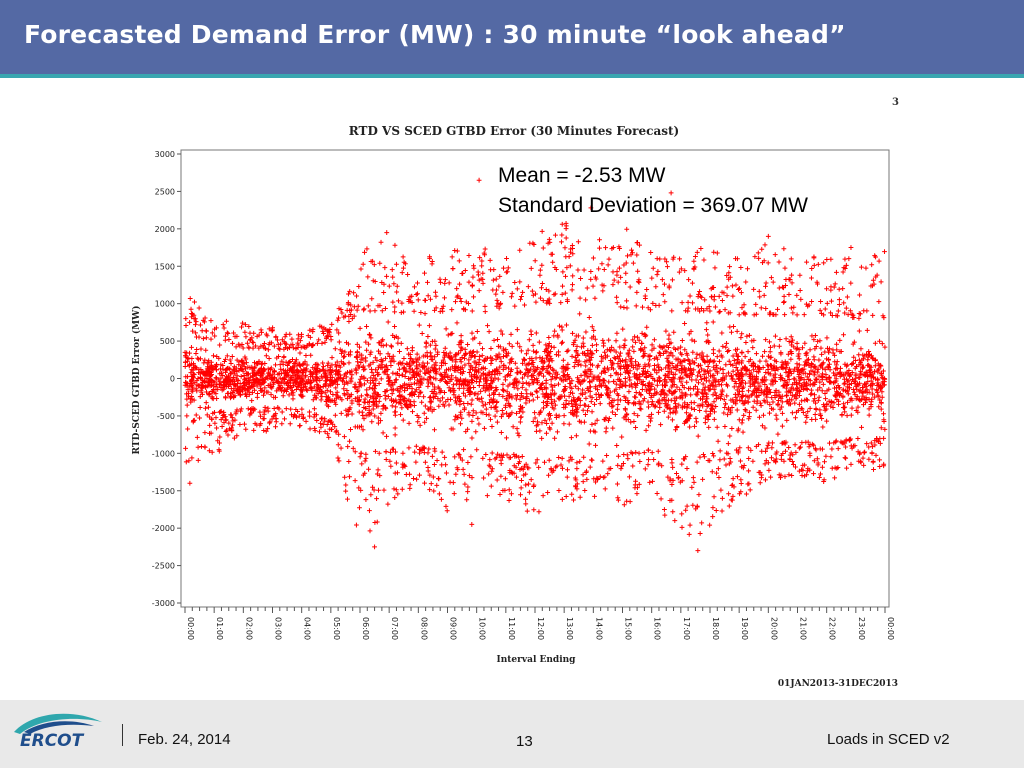 The image size is (1024, 768). Describe the element at coordinates (803, 628) in the screenshot. I see `x-tick-label: 21:00` at that location.